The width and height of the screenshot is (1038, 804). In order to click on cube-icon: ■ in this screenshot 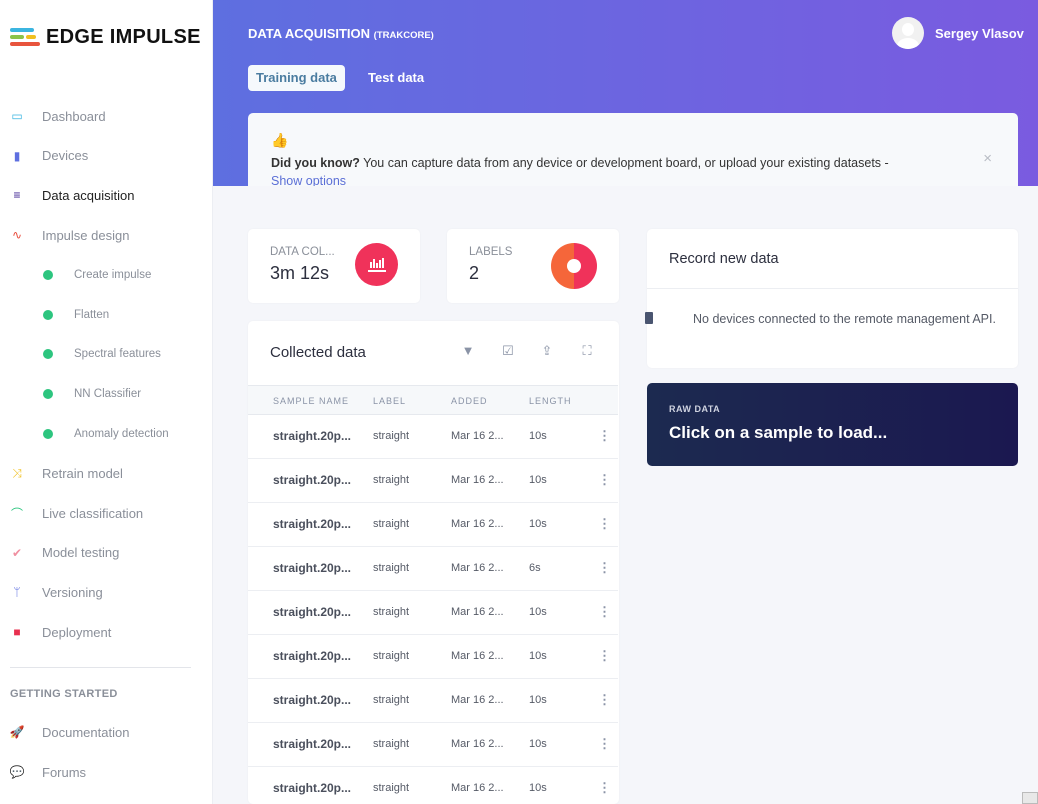, I will do `click(17, 632)`.